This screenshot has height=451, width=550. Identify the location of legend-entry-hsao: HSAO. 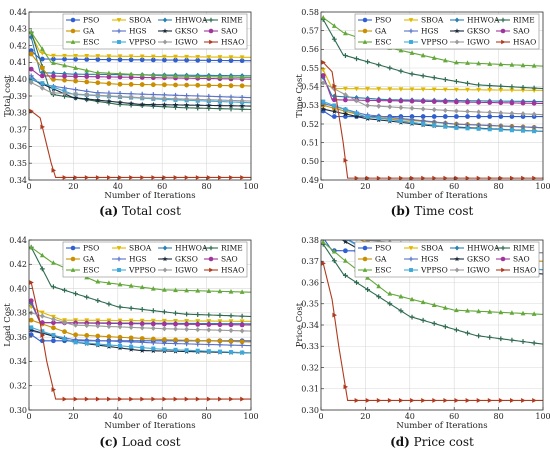
(524, 42).